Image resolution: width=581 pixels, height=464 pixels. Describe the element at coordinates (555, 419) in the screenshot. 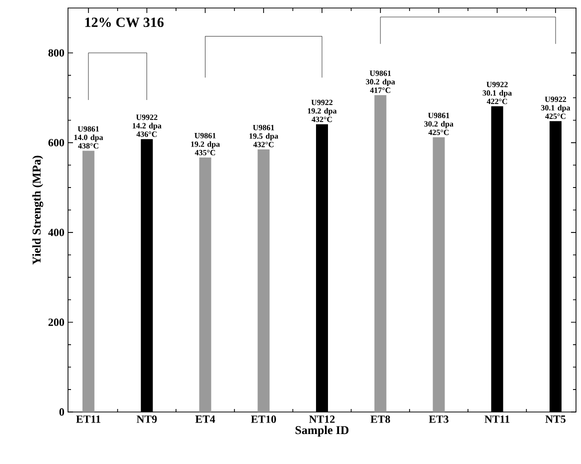

I see `x-tick-label: NT5` at that location.